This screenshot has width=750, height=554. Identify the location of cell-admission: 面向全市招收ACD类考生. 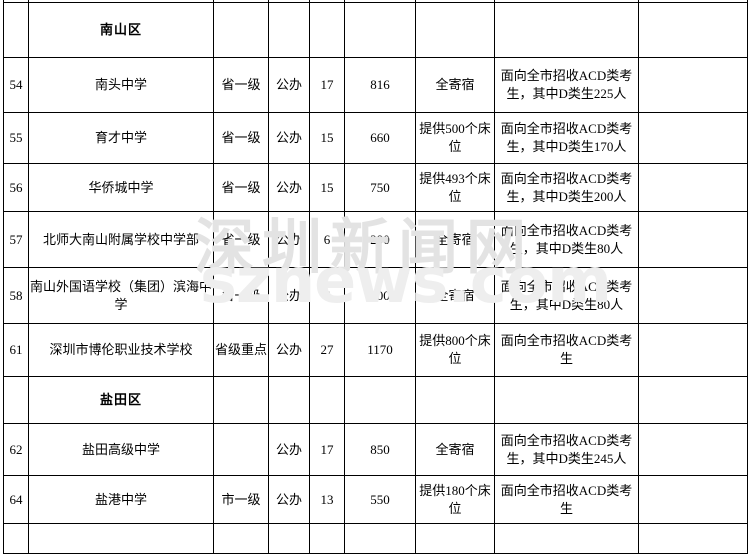
(566, 350).